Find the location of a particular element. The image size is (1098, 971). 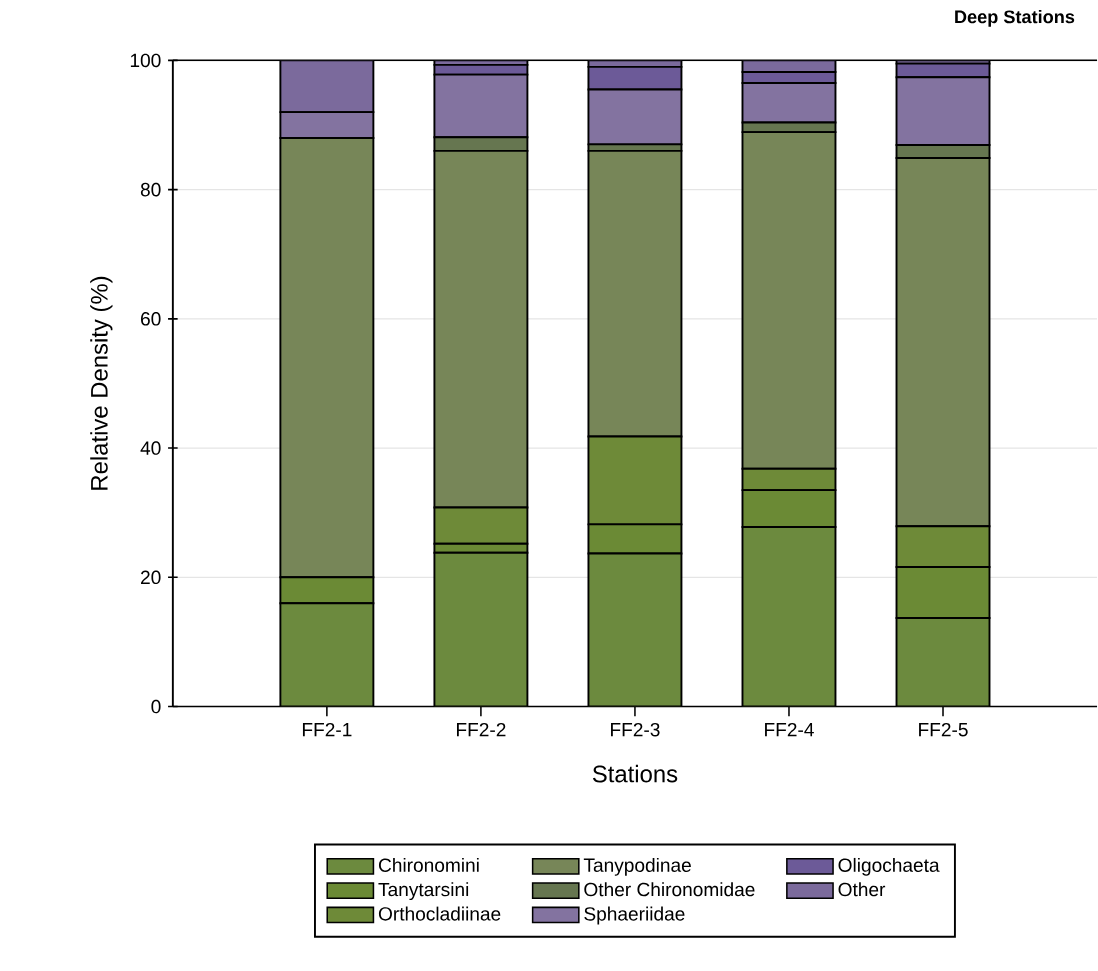

legend-label: Tanypodinae is located at coordinates (637, 866).